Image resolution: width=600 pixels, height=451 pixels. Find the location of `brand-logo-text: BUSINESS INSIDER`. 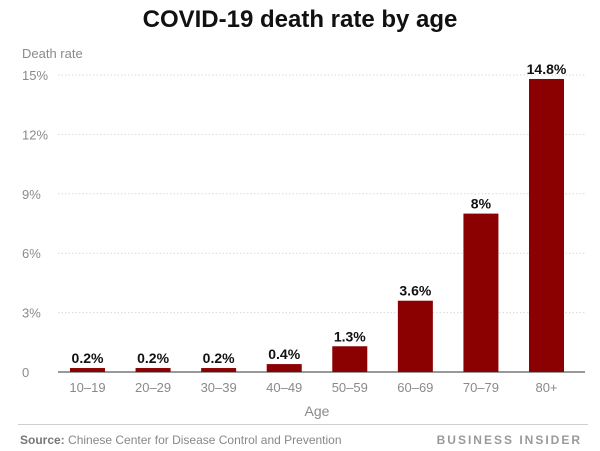

brand-logo-text: BUSINESS INSIDER is located at coordinates (509, 440).